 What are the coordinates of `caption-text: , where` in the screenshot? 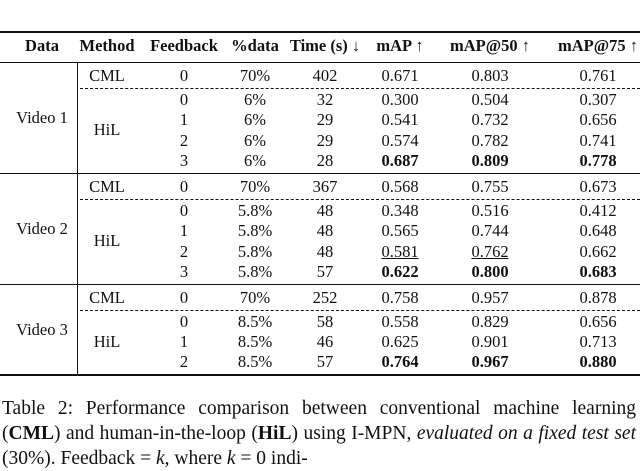 It's located at (195, 458).